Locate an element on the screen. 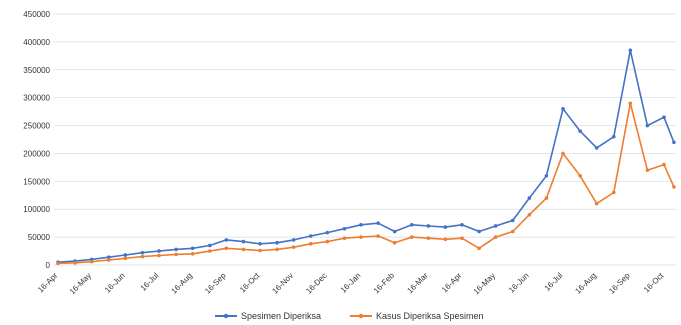 The image size is (681, 325). y-tick-label: 0 is located at coordinates (48, 265).